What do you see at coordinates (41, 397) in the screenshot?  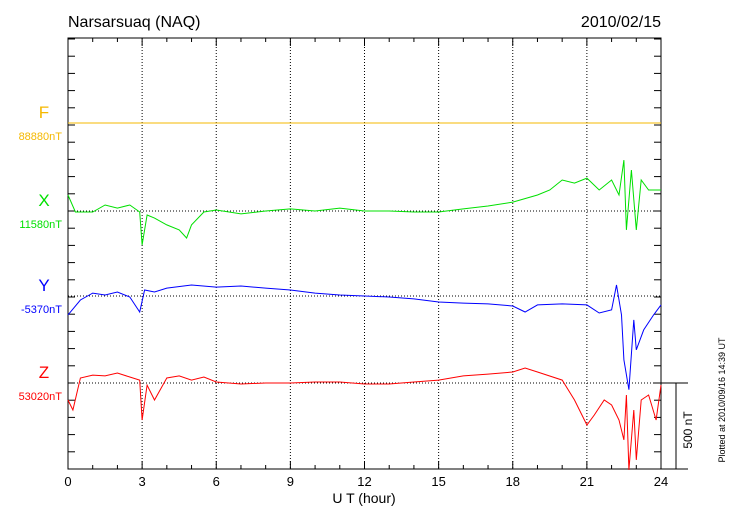 I see `baseline-value-z: 53020nT` at bounding box center [41, 397].